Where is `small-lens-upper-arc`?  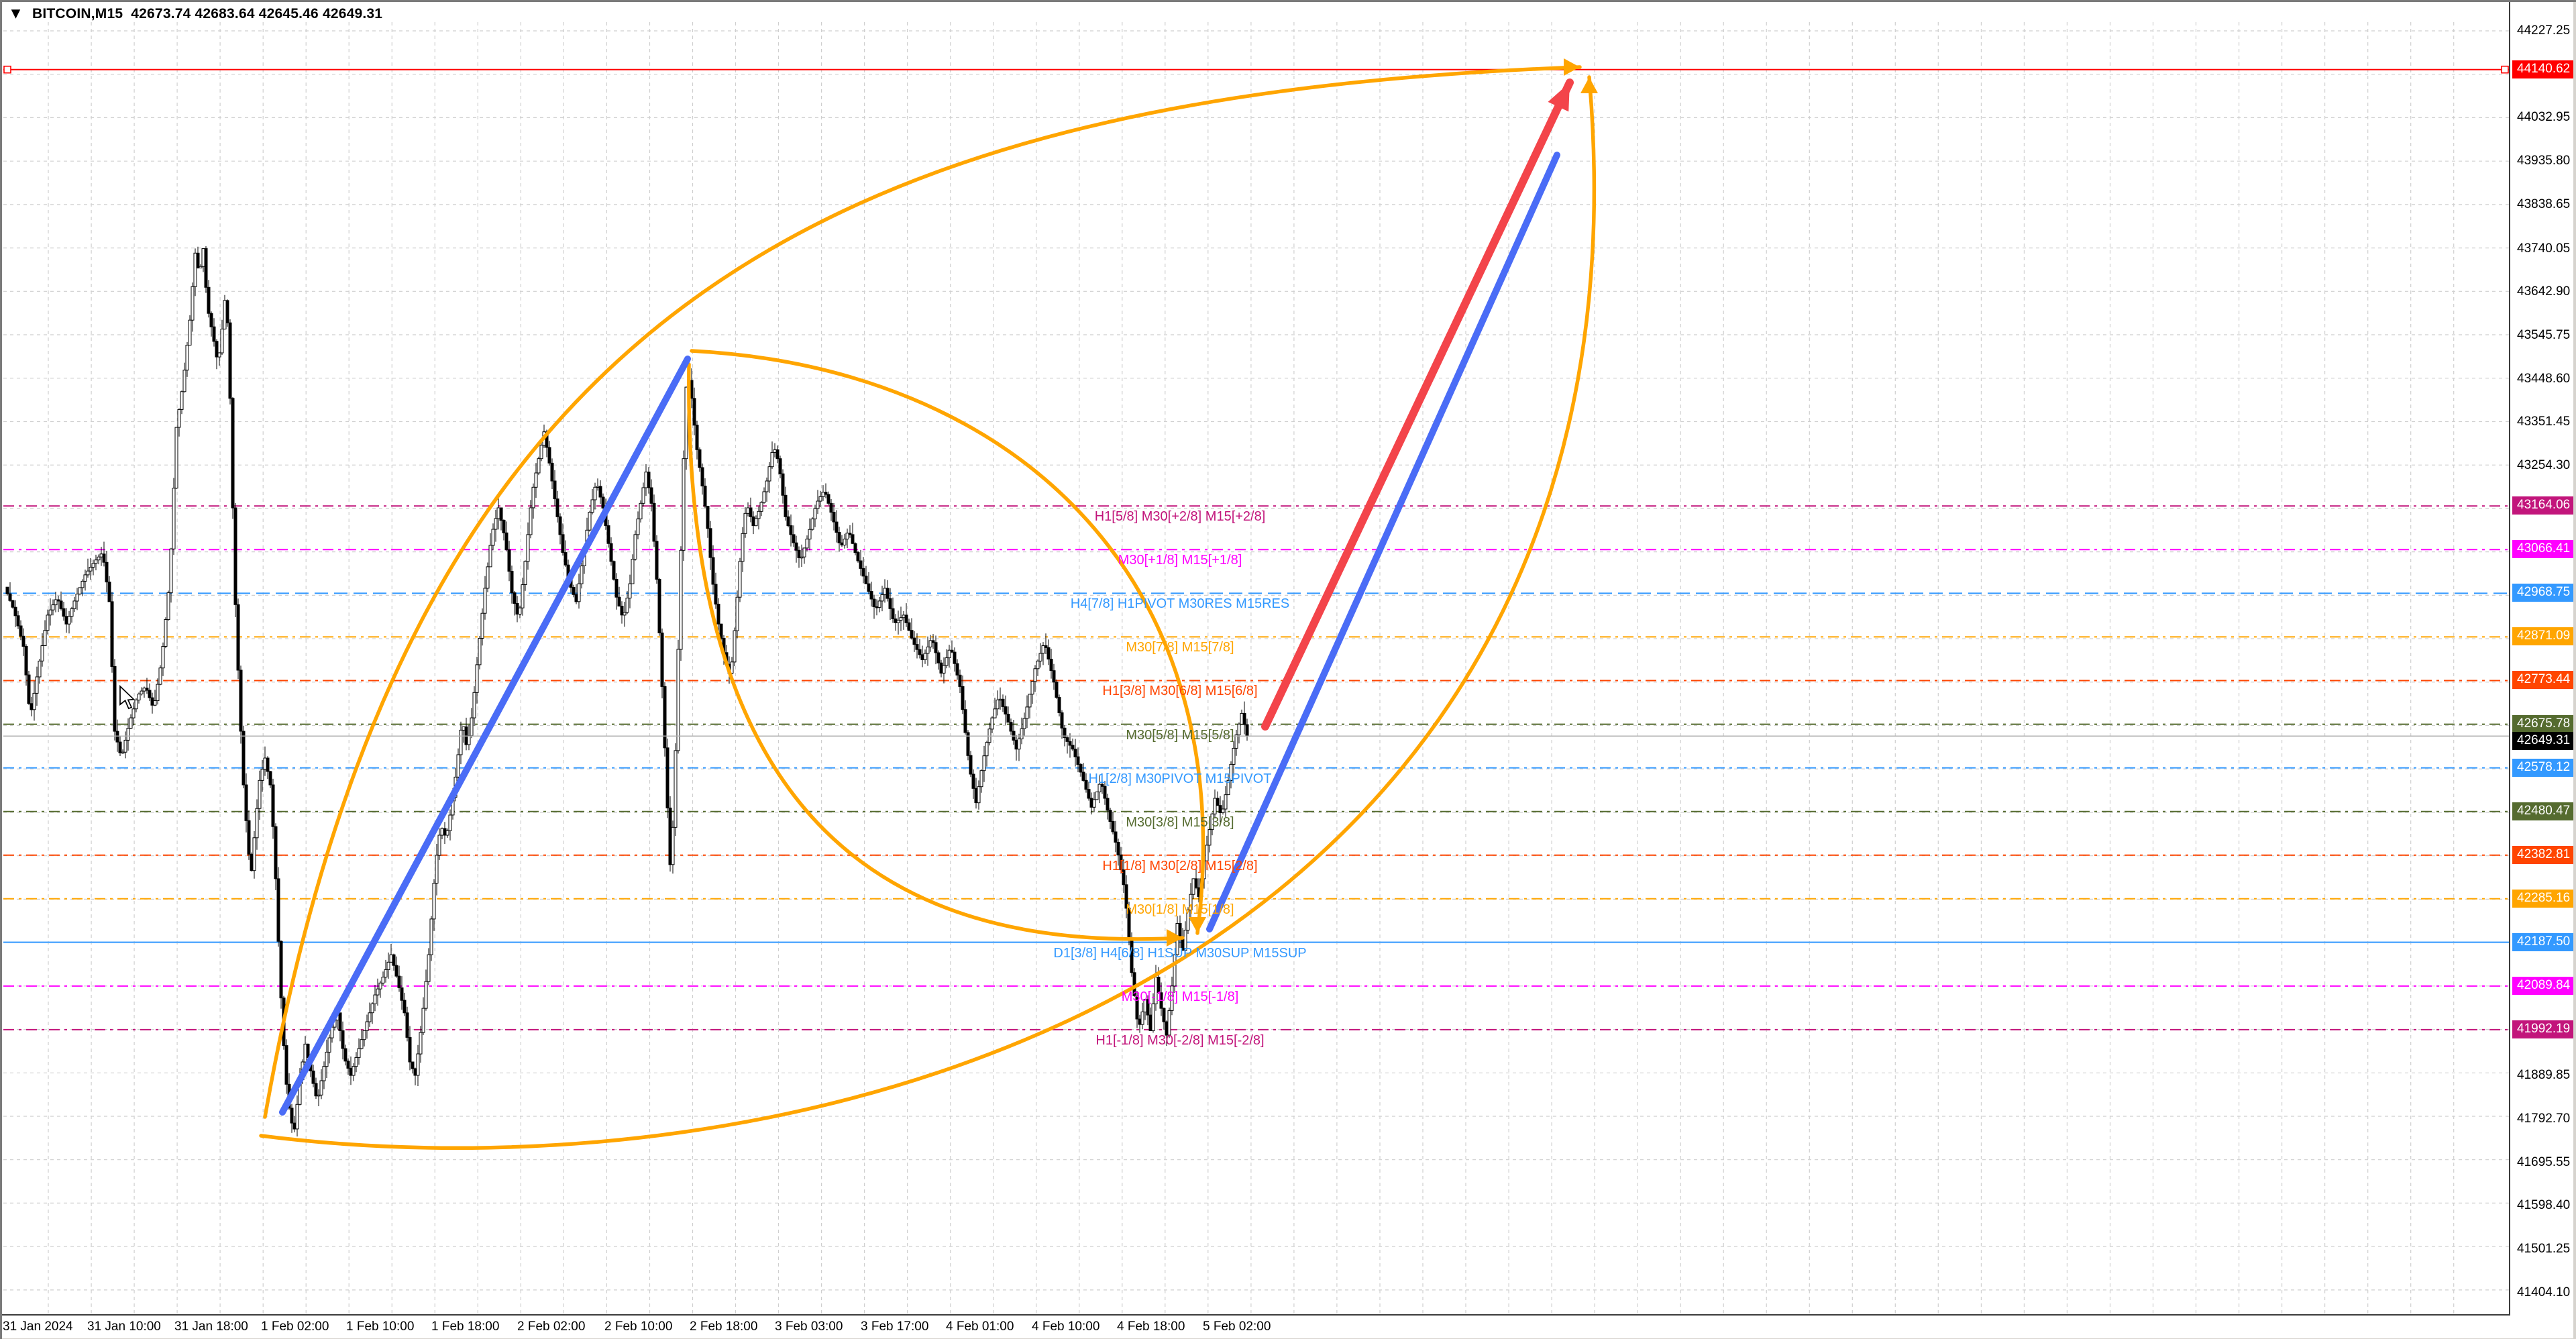
small-lens-upper-arc is located at coordinates (947, 642).